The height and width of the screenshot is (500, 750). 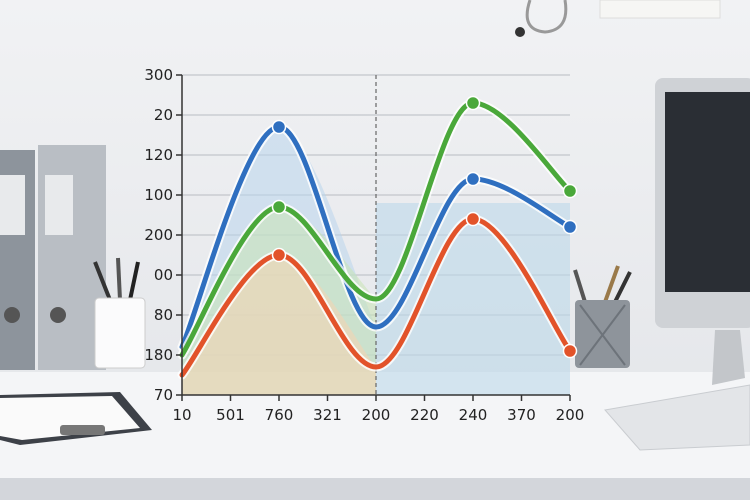 I want to click on x-tick-label: 240, so click(x=473, y=415).